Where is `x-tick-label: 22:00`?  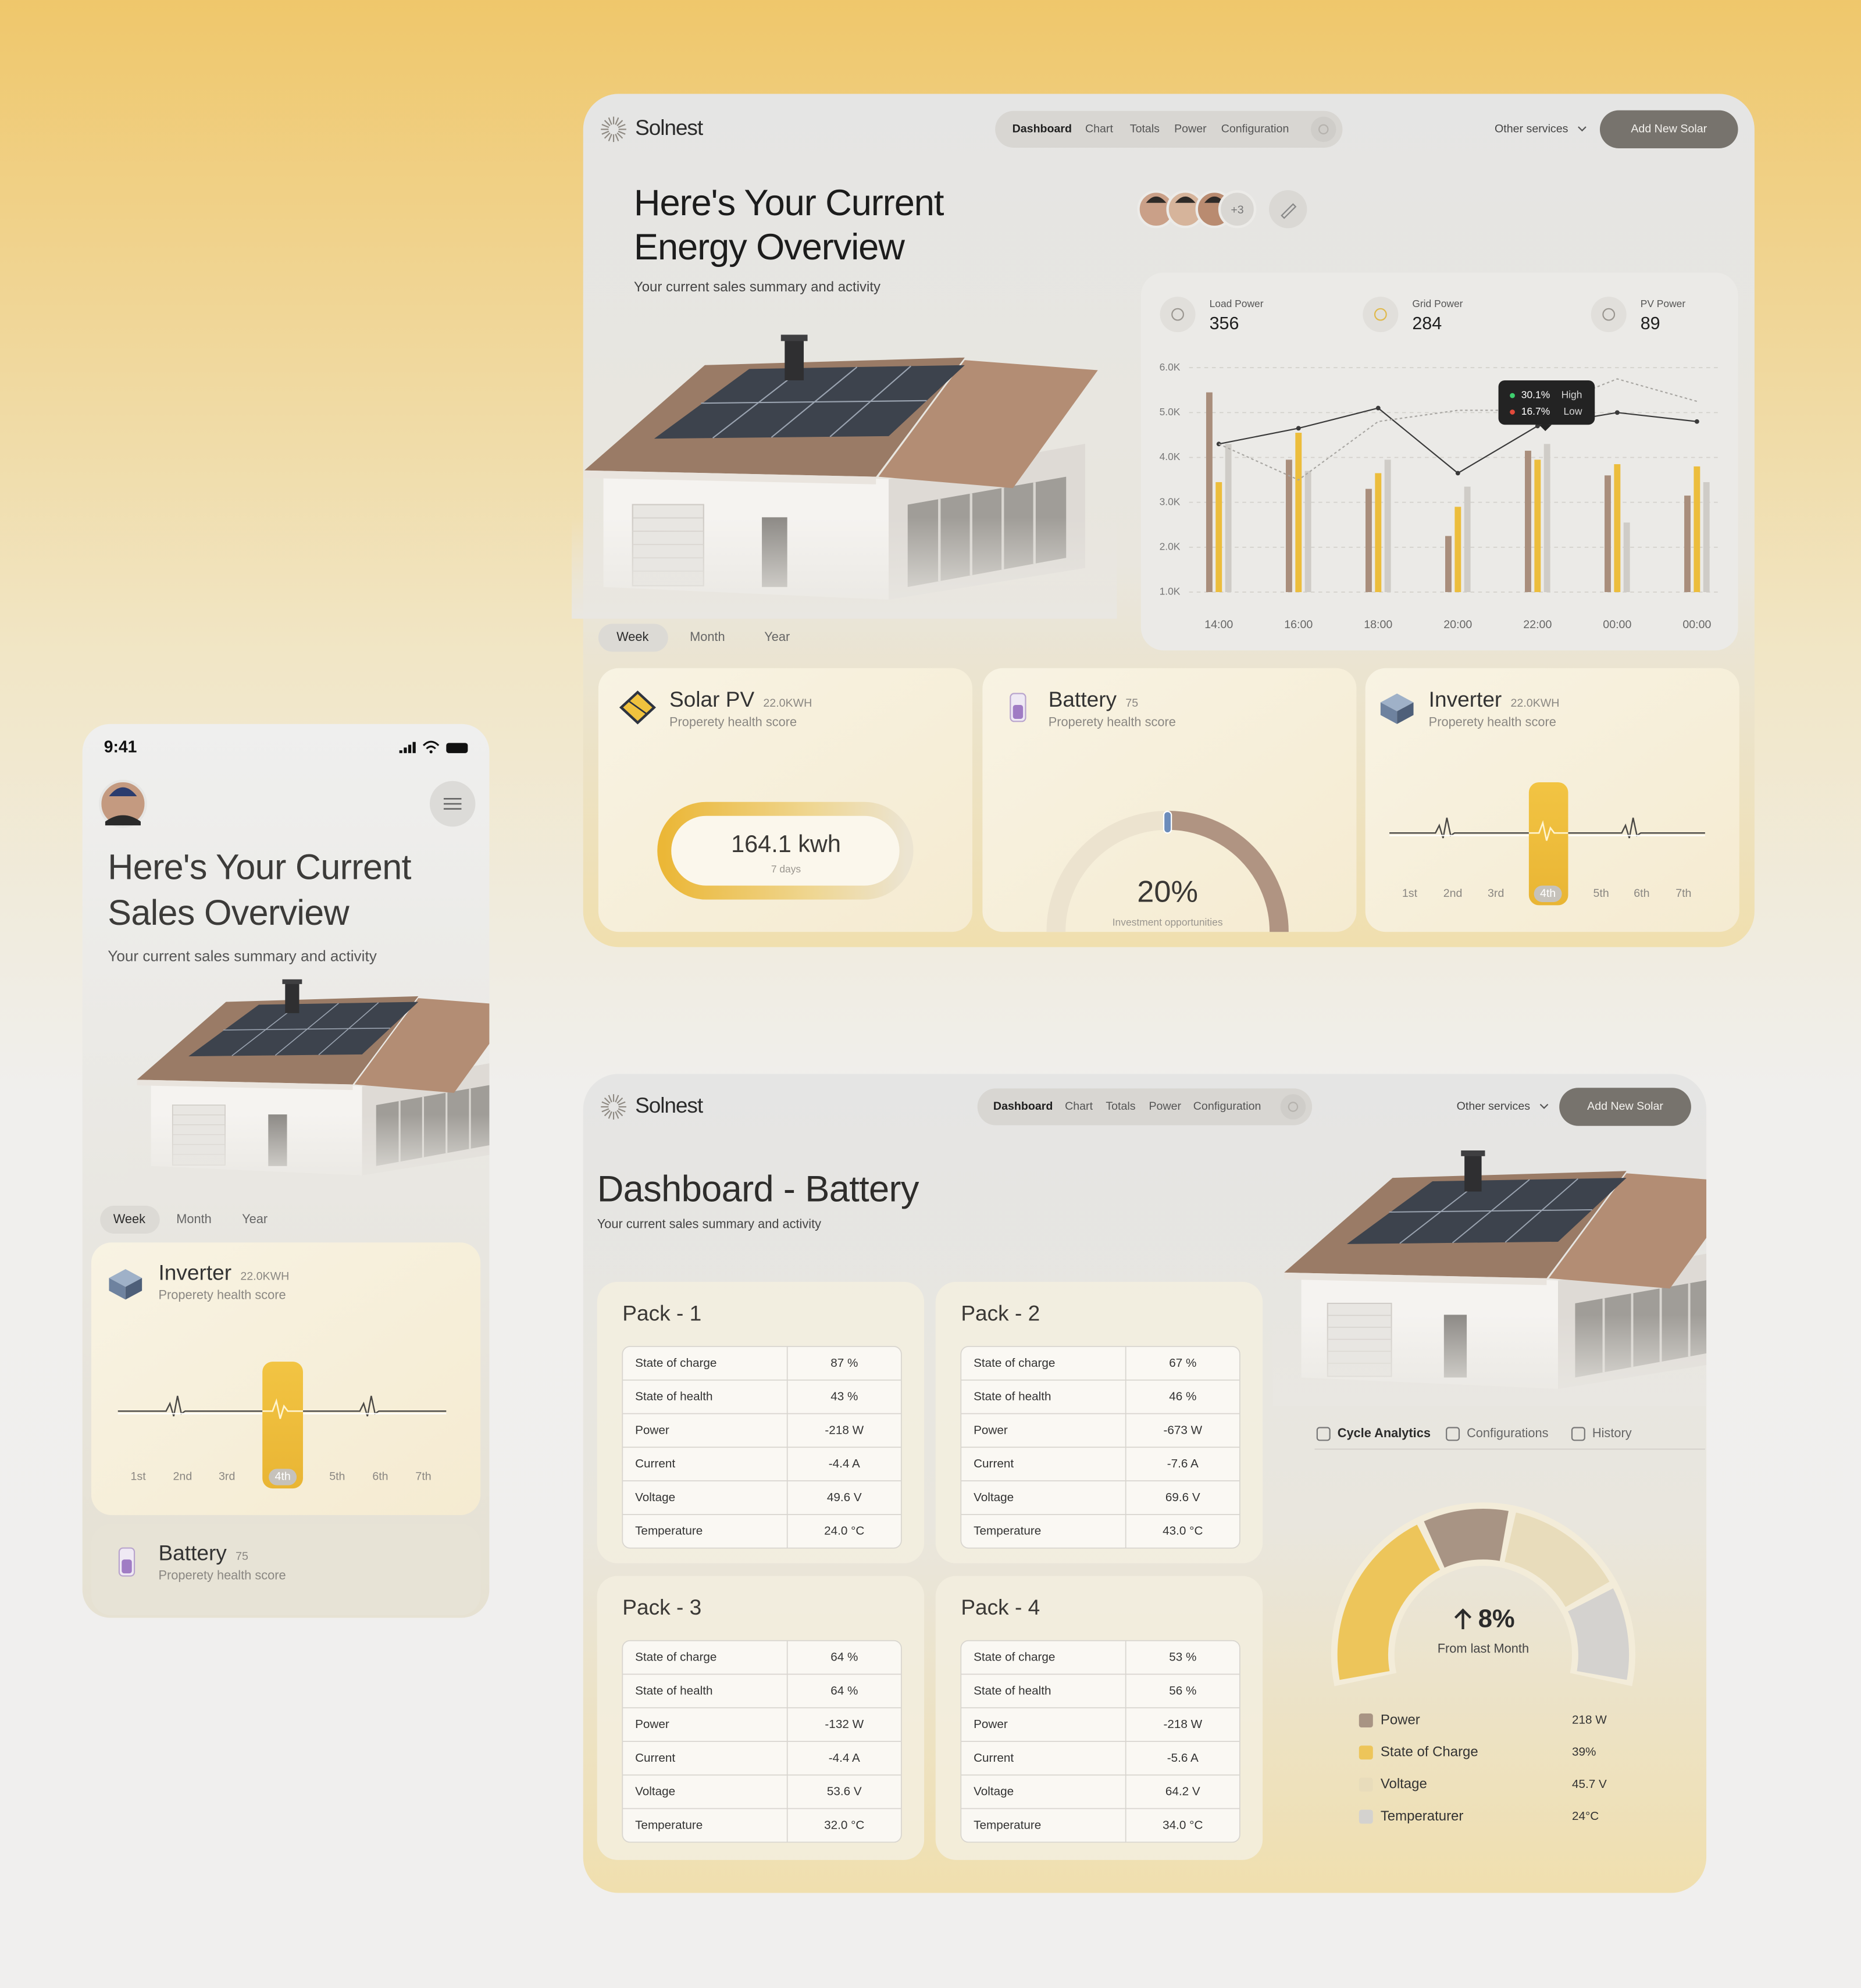
x-tick-label: 22:00 is located at coordinates (1537, 624).